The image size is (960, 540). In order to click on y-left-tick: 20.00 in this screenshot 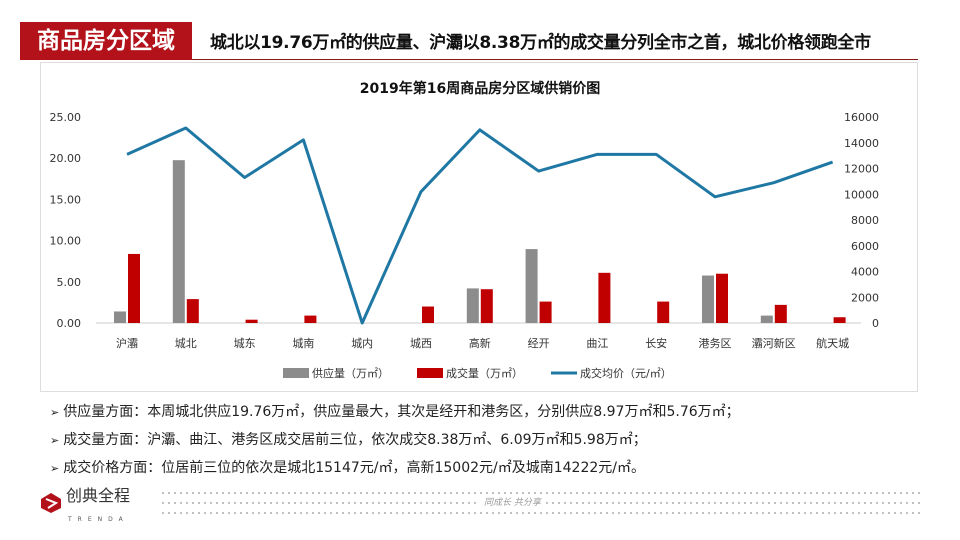, I will do `click(66, 158)`.